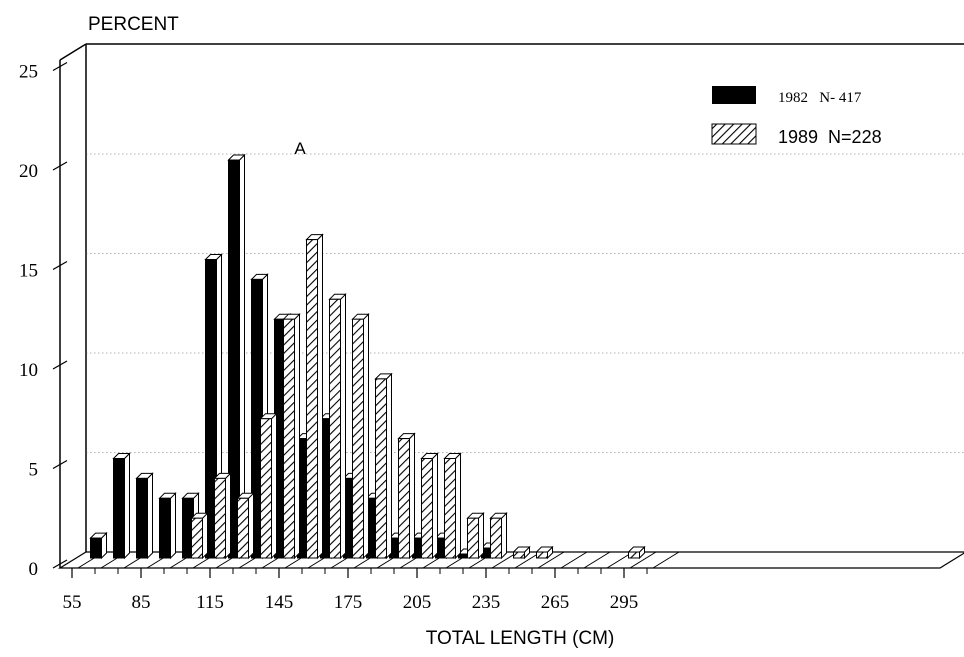 This screenshot has height=657, width=964. Describe the element at coordinates (520, 638) in the screenshot. I see `x-axis-label: TOTAL LENGTH (CM)` at that location.